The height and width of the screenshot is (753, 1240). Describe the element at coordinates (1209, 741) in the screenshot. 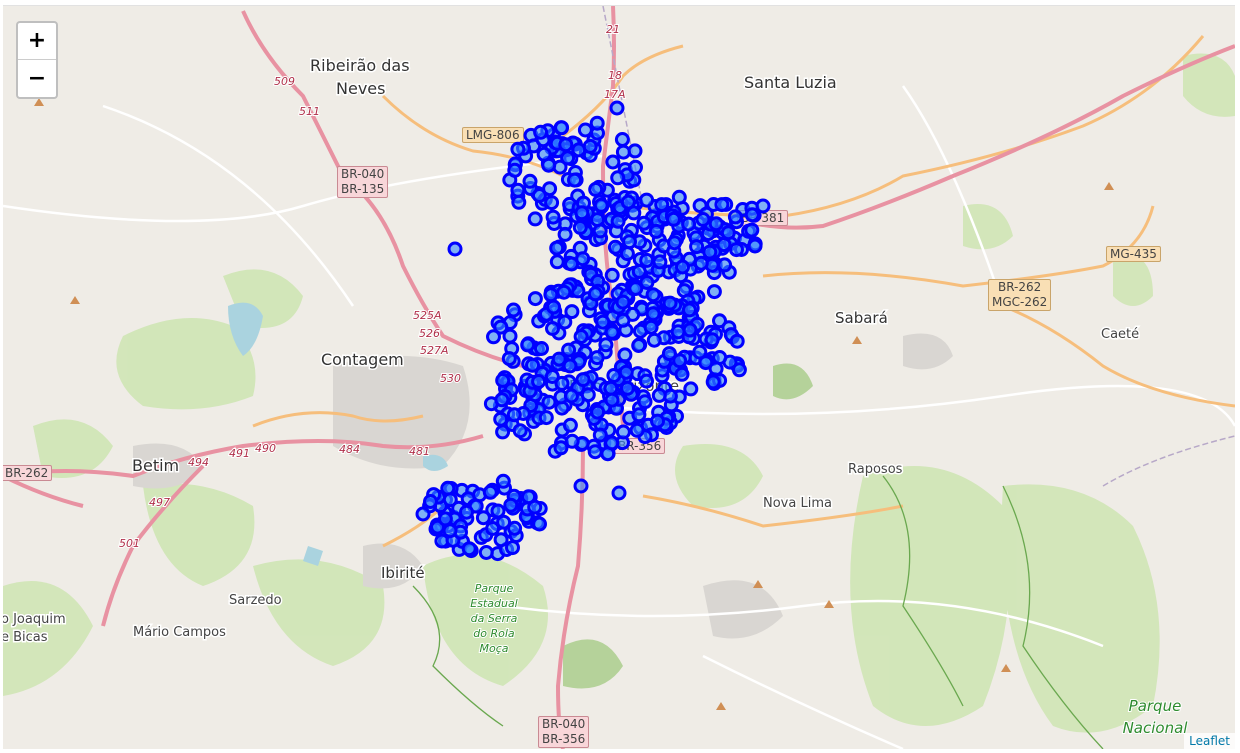

I see `attribution-link: Leaflet` at that location.